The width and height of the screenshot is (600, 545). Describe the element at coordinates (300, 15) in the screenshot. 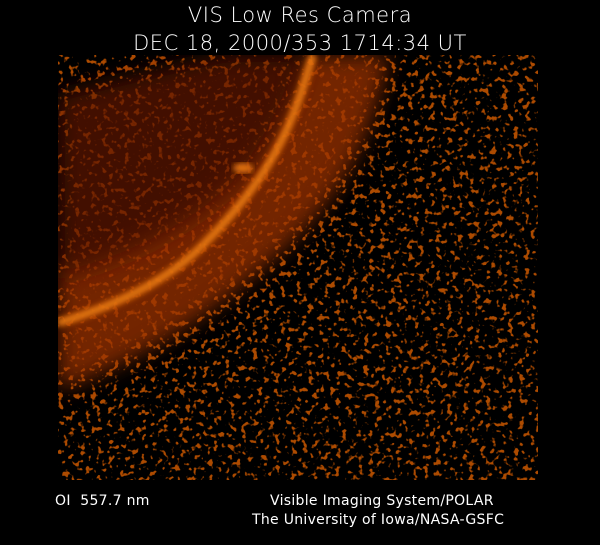

I see `camera-title: VIS Low Res Camera` at that location.